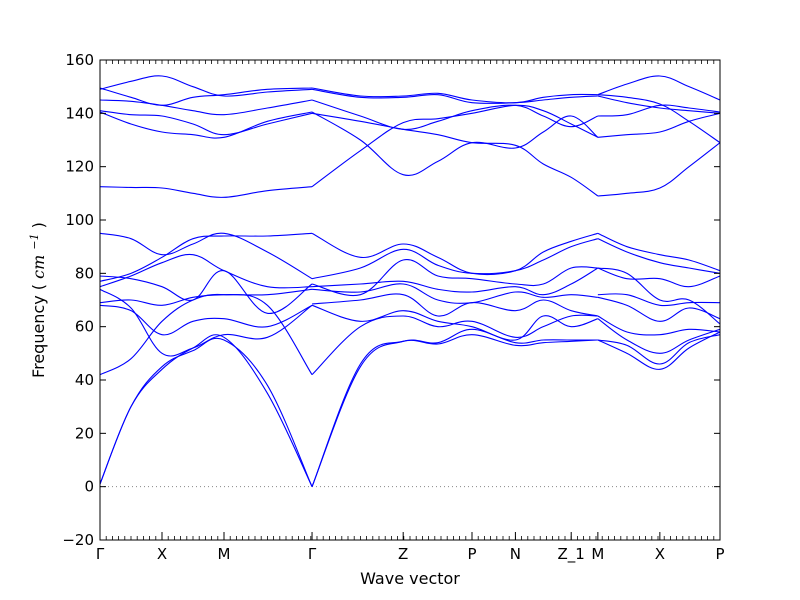 The height and width of the screenshot is (600, 800). What do you see at coordinates (515, 554) in the screenshot?
I see `x-tick-label: N` at bounding box center [515, 554].